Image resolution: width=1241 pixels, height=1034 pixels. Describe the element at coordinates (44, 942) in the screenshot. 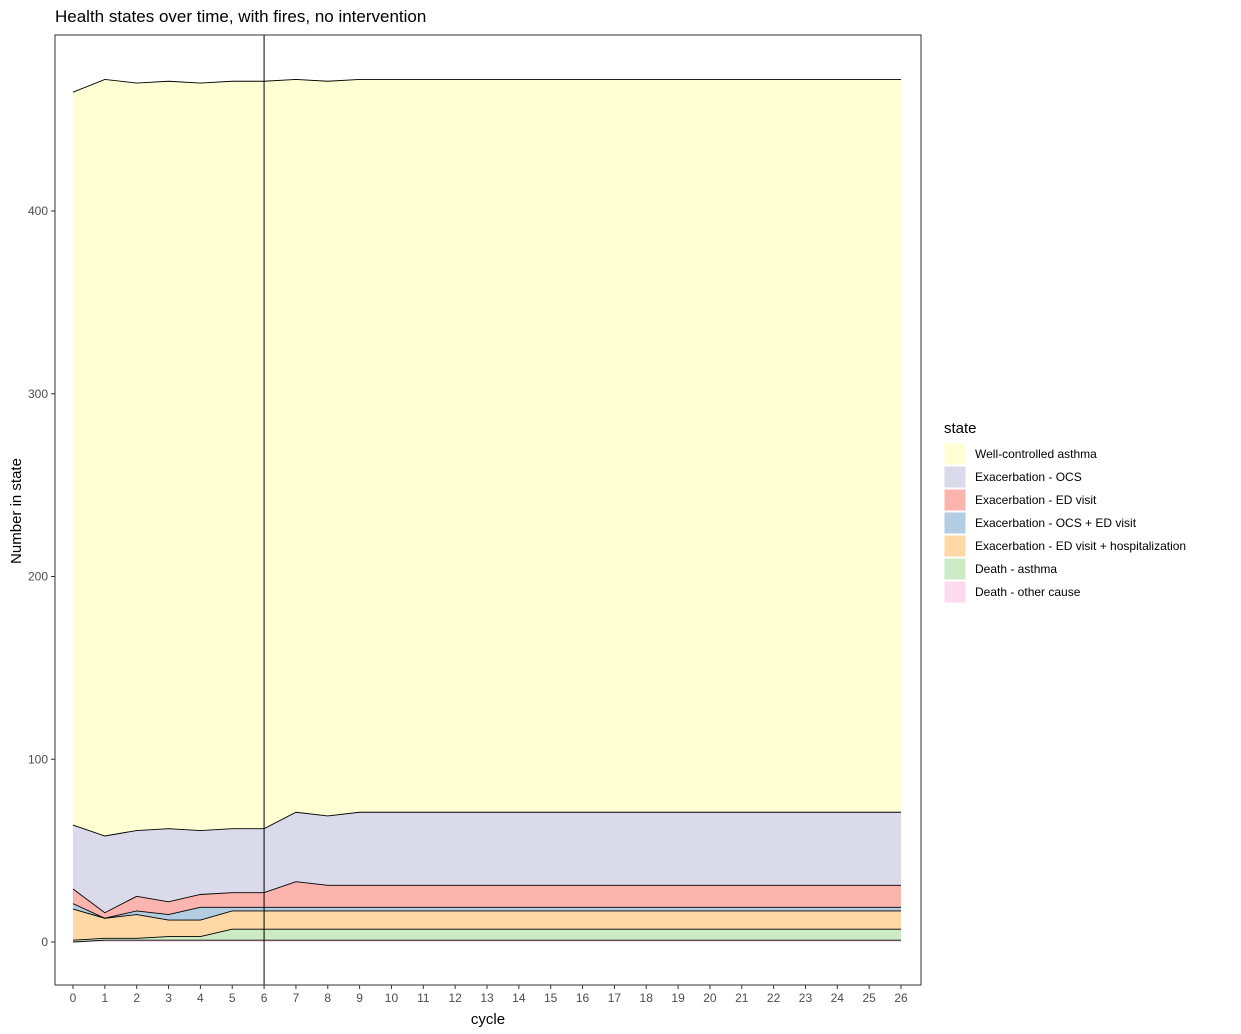

I see `y-tick-label: 0` at that location.